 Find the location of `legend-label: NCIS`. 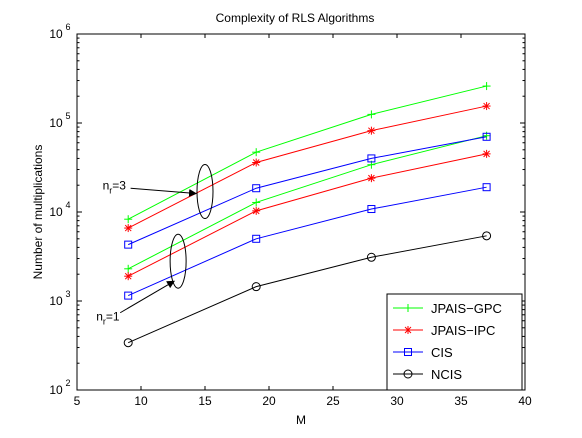

legend-label: NCIS is located at coordinates (446, 374).